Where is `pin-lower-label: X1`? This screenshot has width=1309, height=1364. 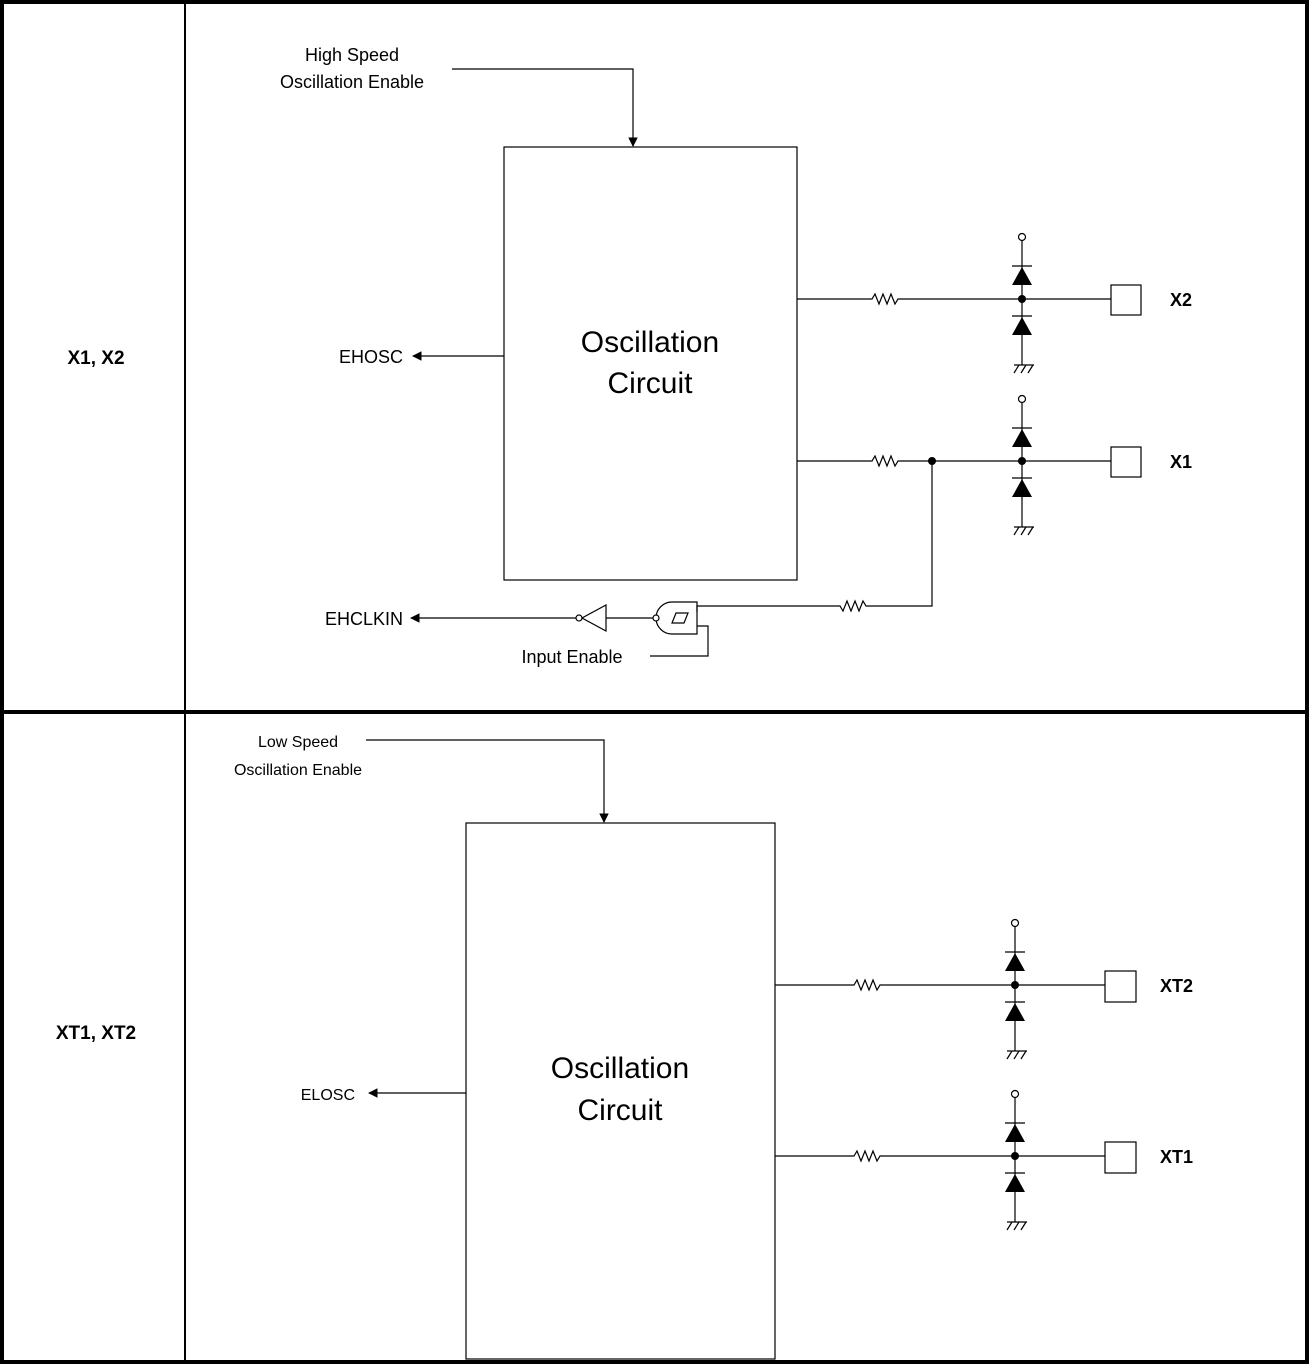
pin-lower-label: X1 is located at coordinates (1181, 462).